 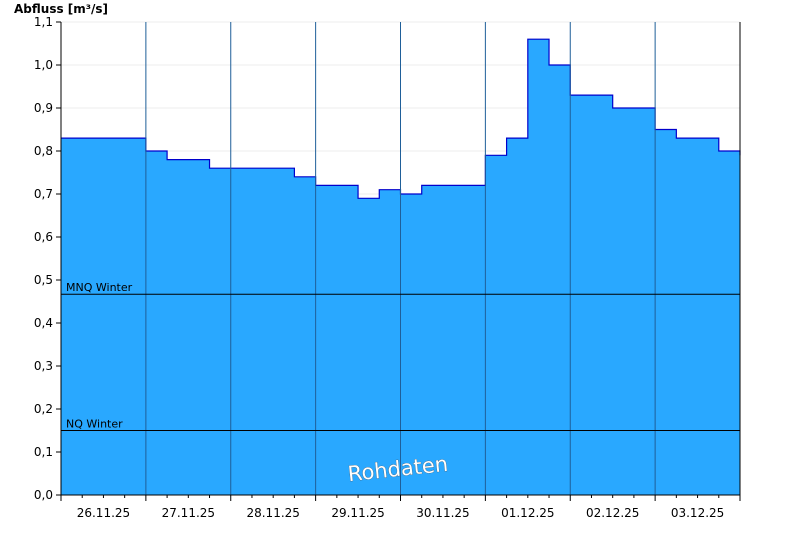 What do you see at coordinates (43, 452) in the screenshot?
I see `y-tick-label: 0,1` at bounding box center [43, 452].